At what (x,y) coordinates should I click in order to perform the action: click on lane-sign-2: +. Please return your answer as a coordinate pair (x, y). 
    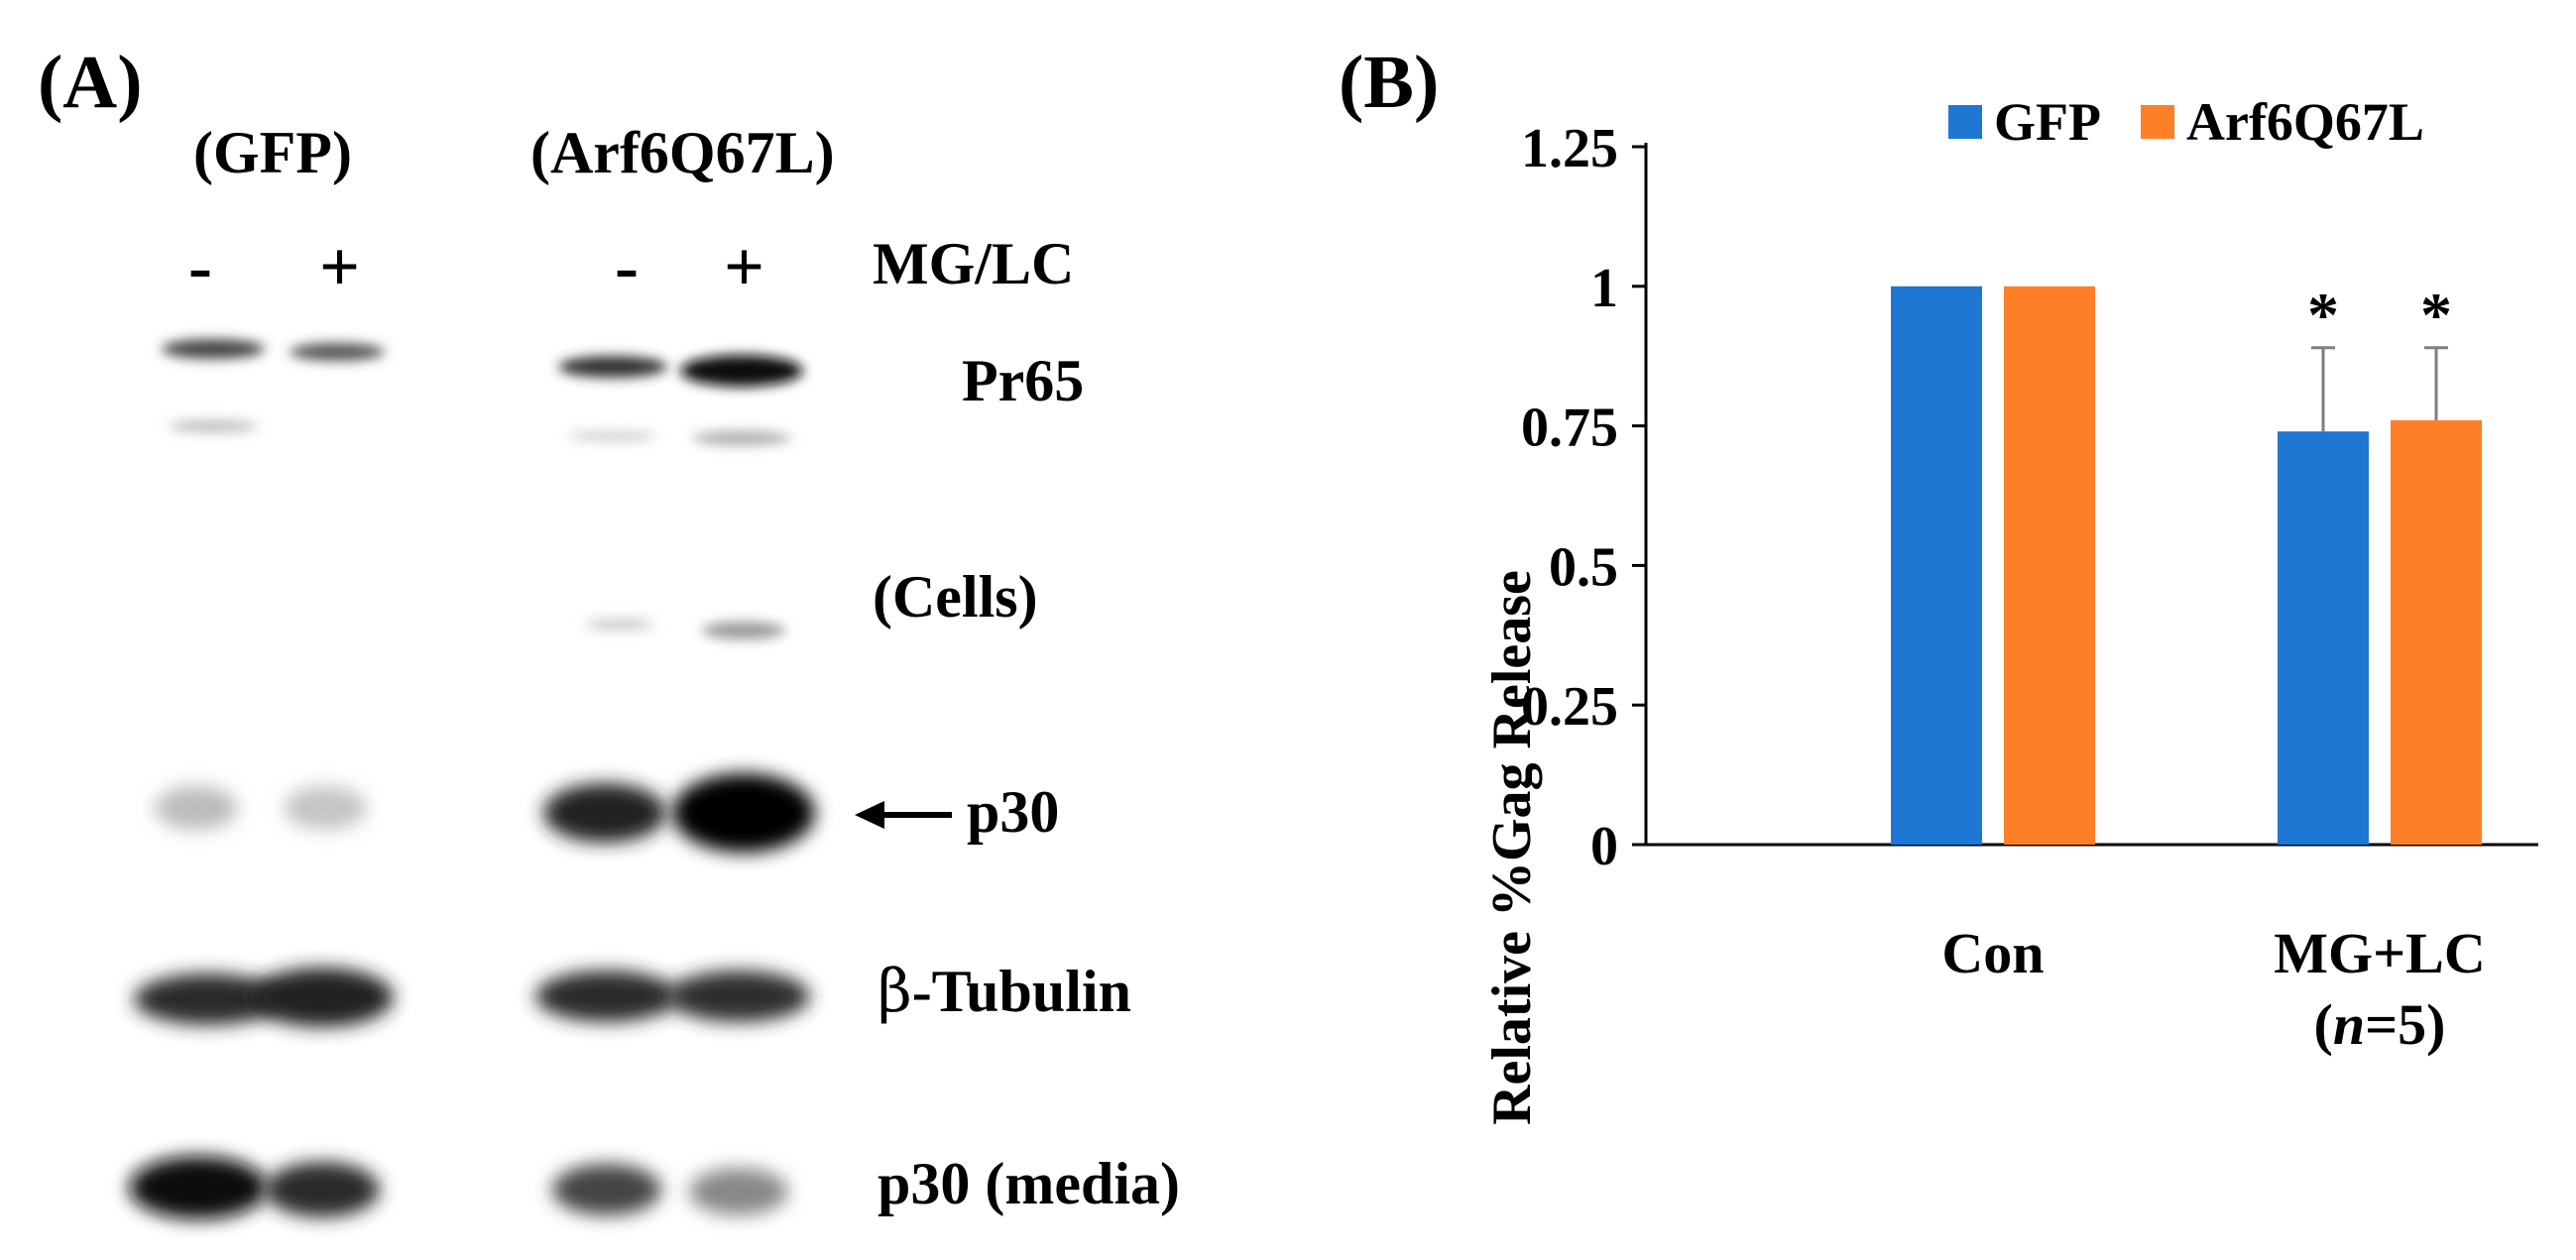
    Looking at the image, I should click on (340, 266).